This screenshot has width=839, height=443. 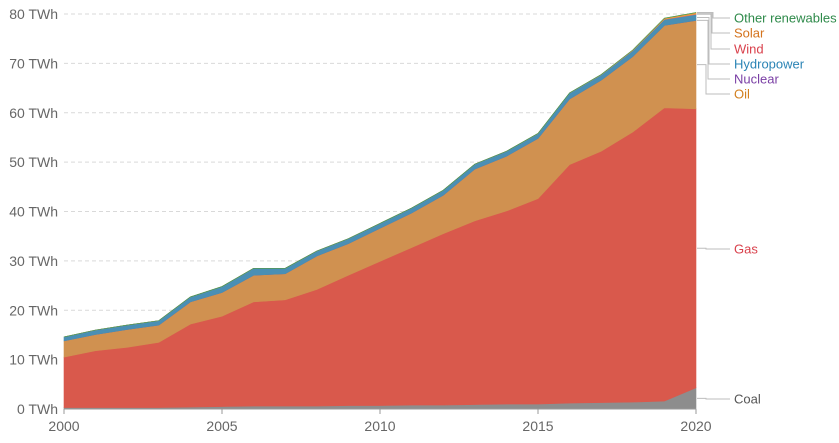 I want to click on y-tick-label: 10 TWh, so click(x=33, y=360).